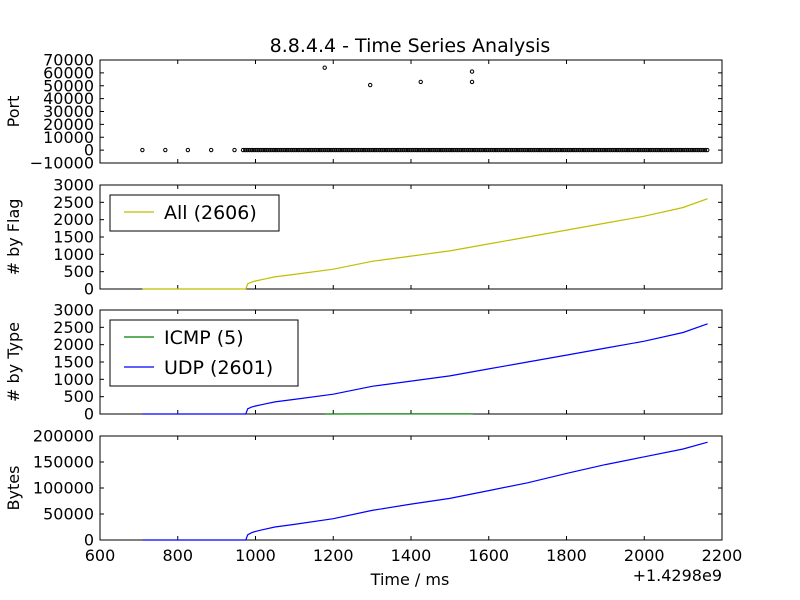 This screenshot has height=600, width=800. I want to click on y-tick-label: 40000, so click(68, 98).